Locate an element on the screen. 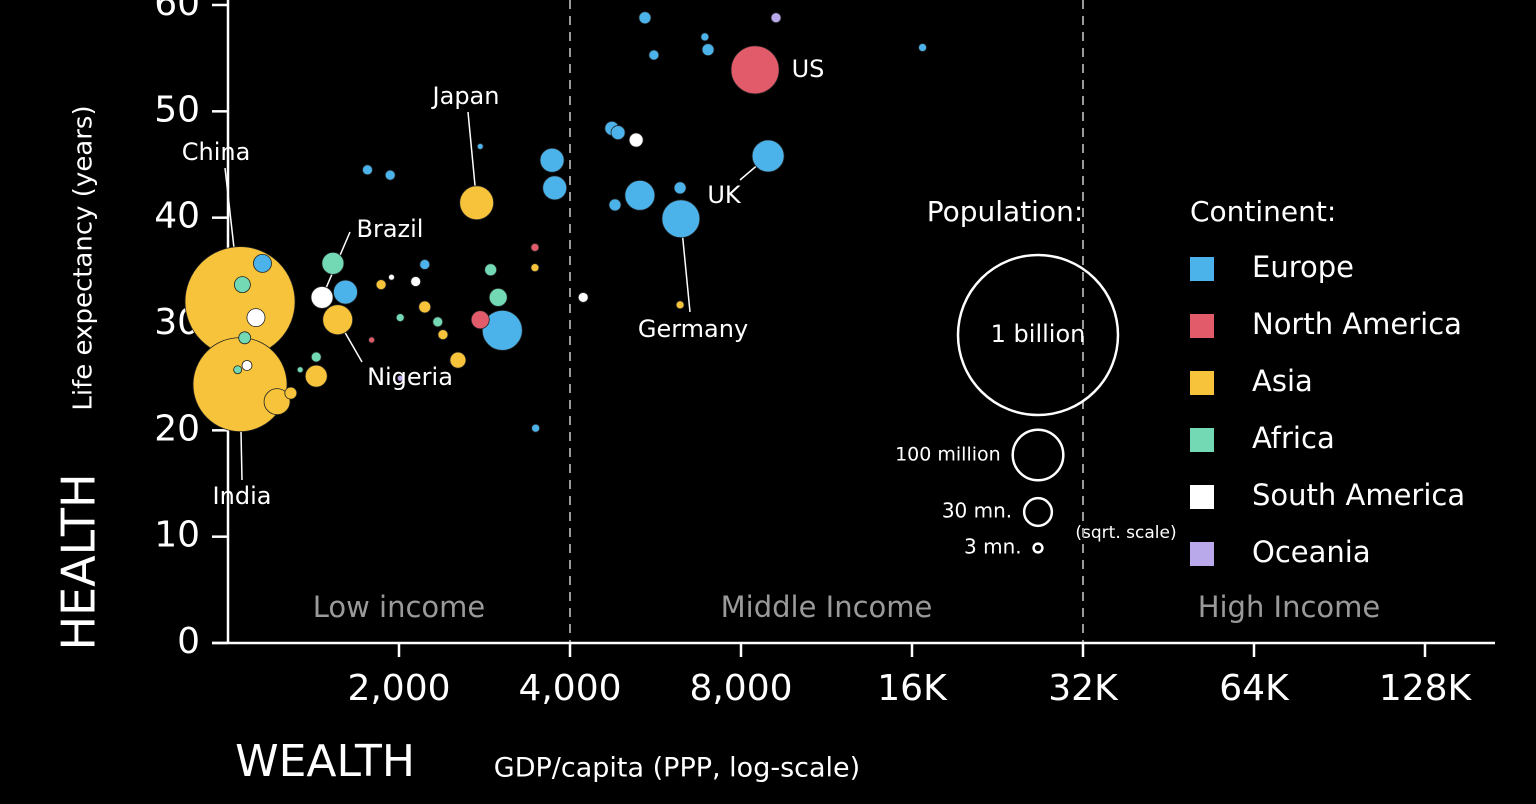 The height and width of the screenshot is (804, 1536). legend-label: South America is located at coordinates (1358, 495).